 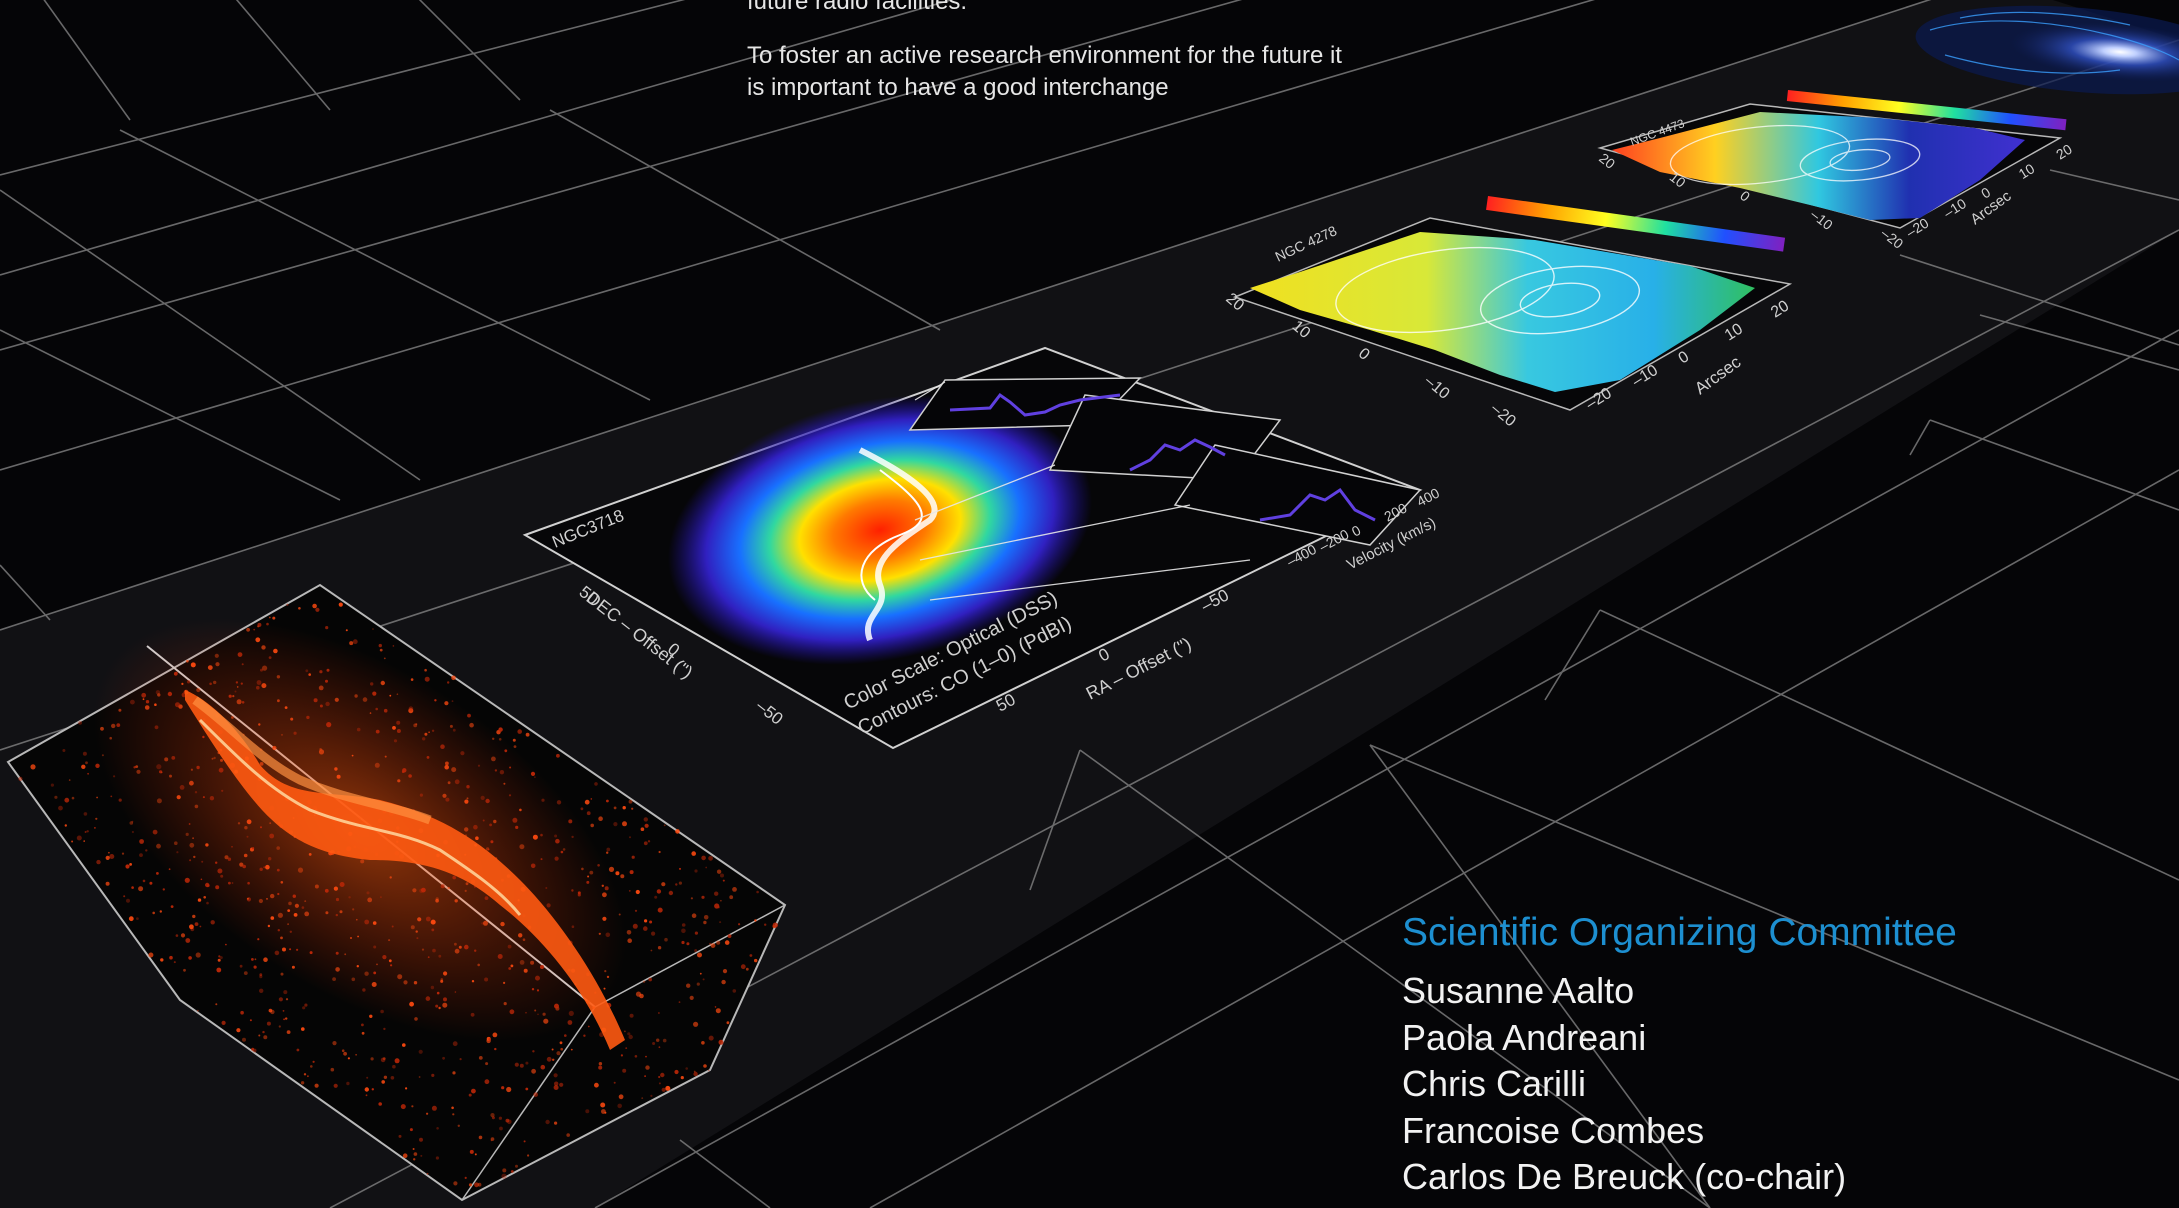 I want to click on distant-galaxy-image, so click(x=2047, y=50).